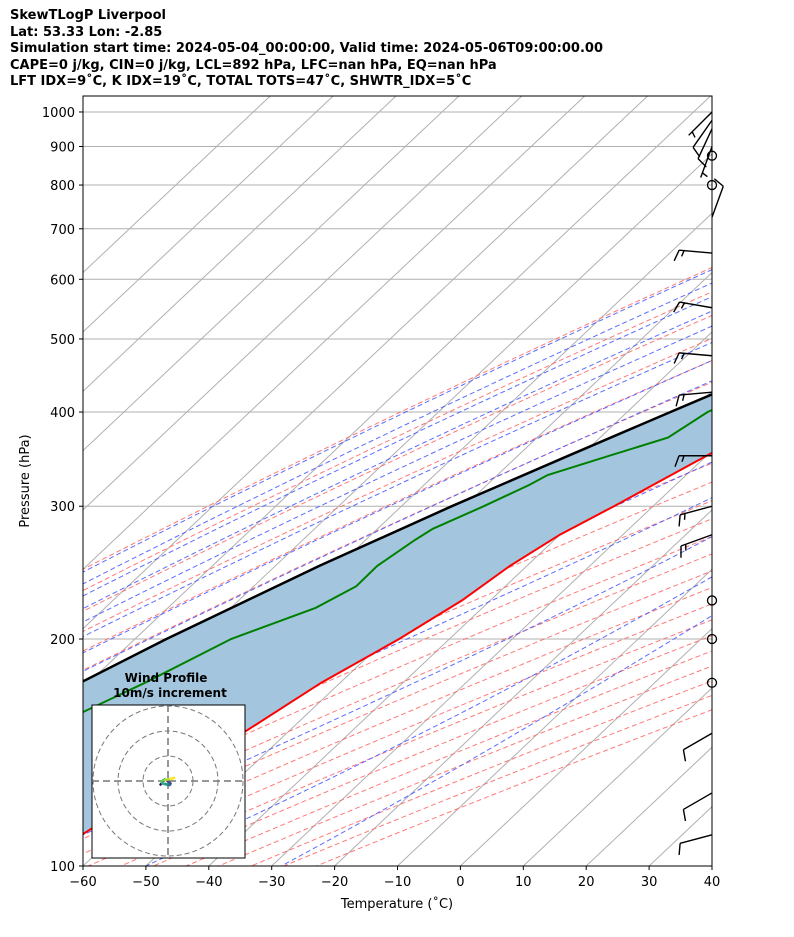 This screenshot has height=937, width=794. I want to click on isotherm--160, so click(177, 185).